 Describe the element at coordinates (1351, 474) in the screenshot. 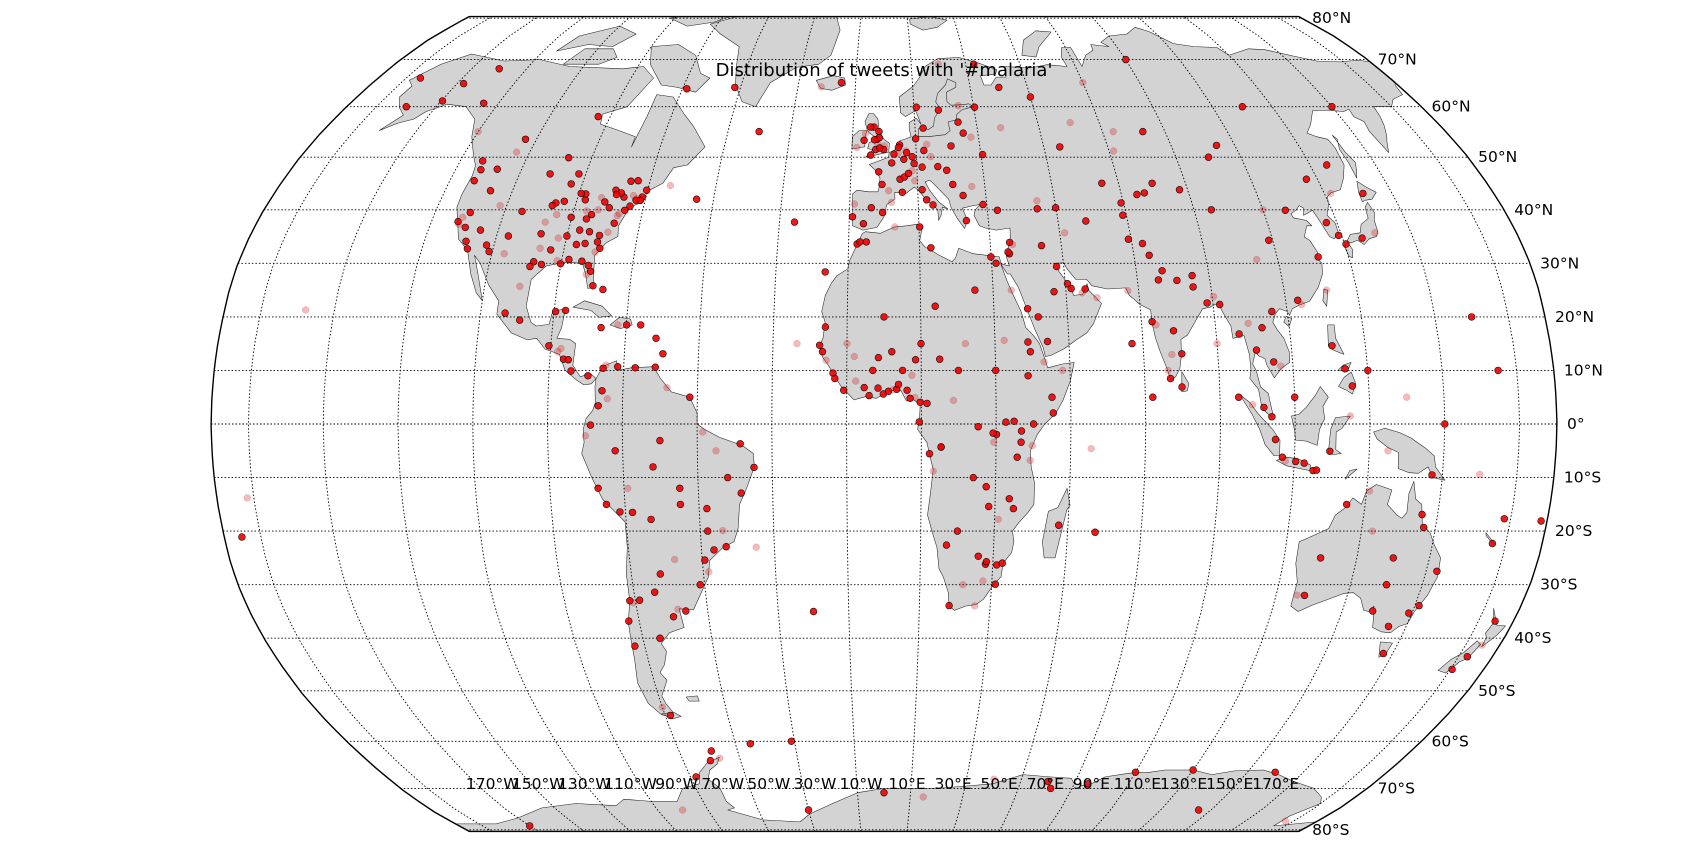

I see `land-timor` at that location.